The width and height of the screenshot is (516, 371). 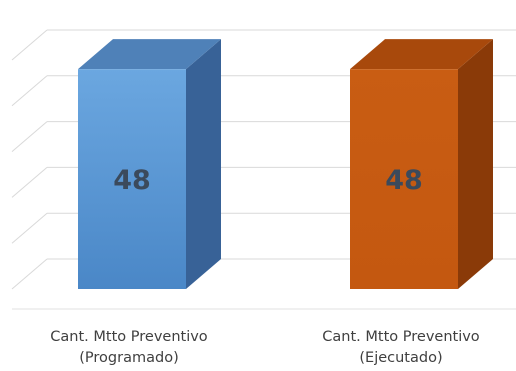 What do you see at coordinates (263, 45) in the screenshot?
I see `gridline` at bounding box center [263, 45].